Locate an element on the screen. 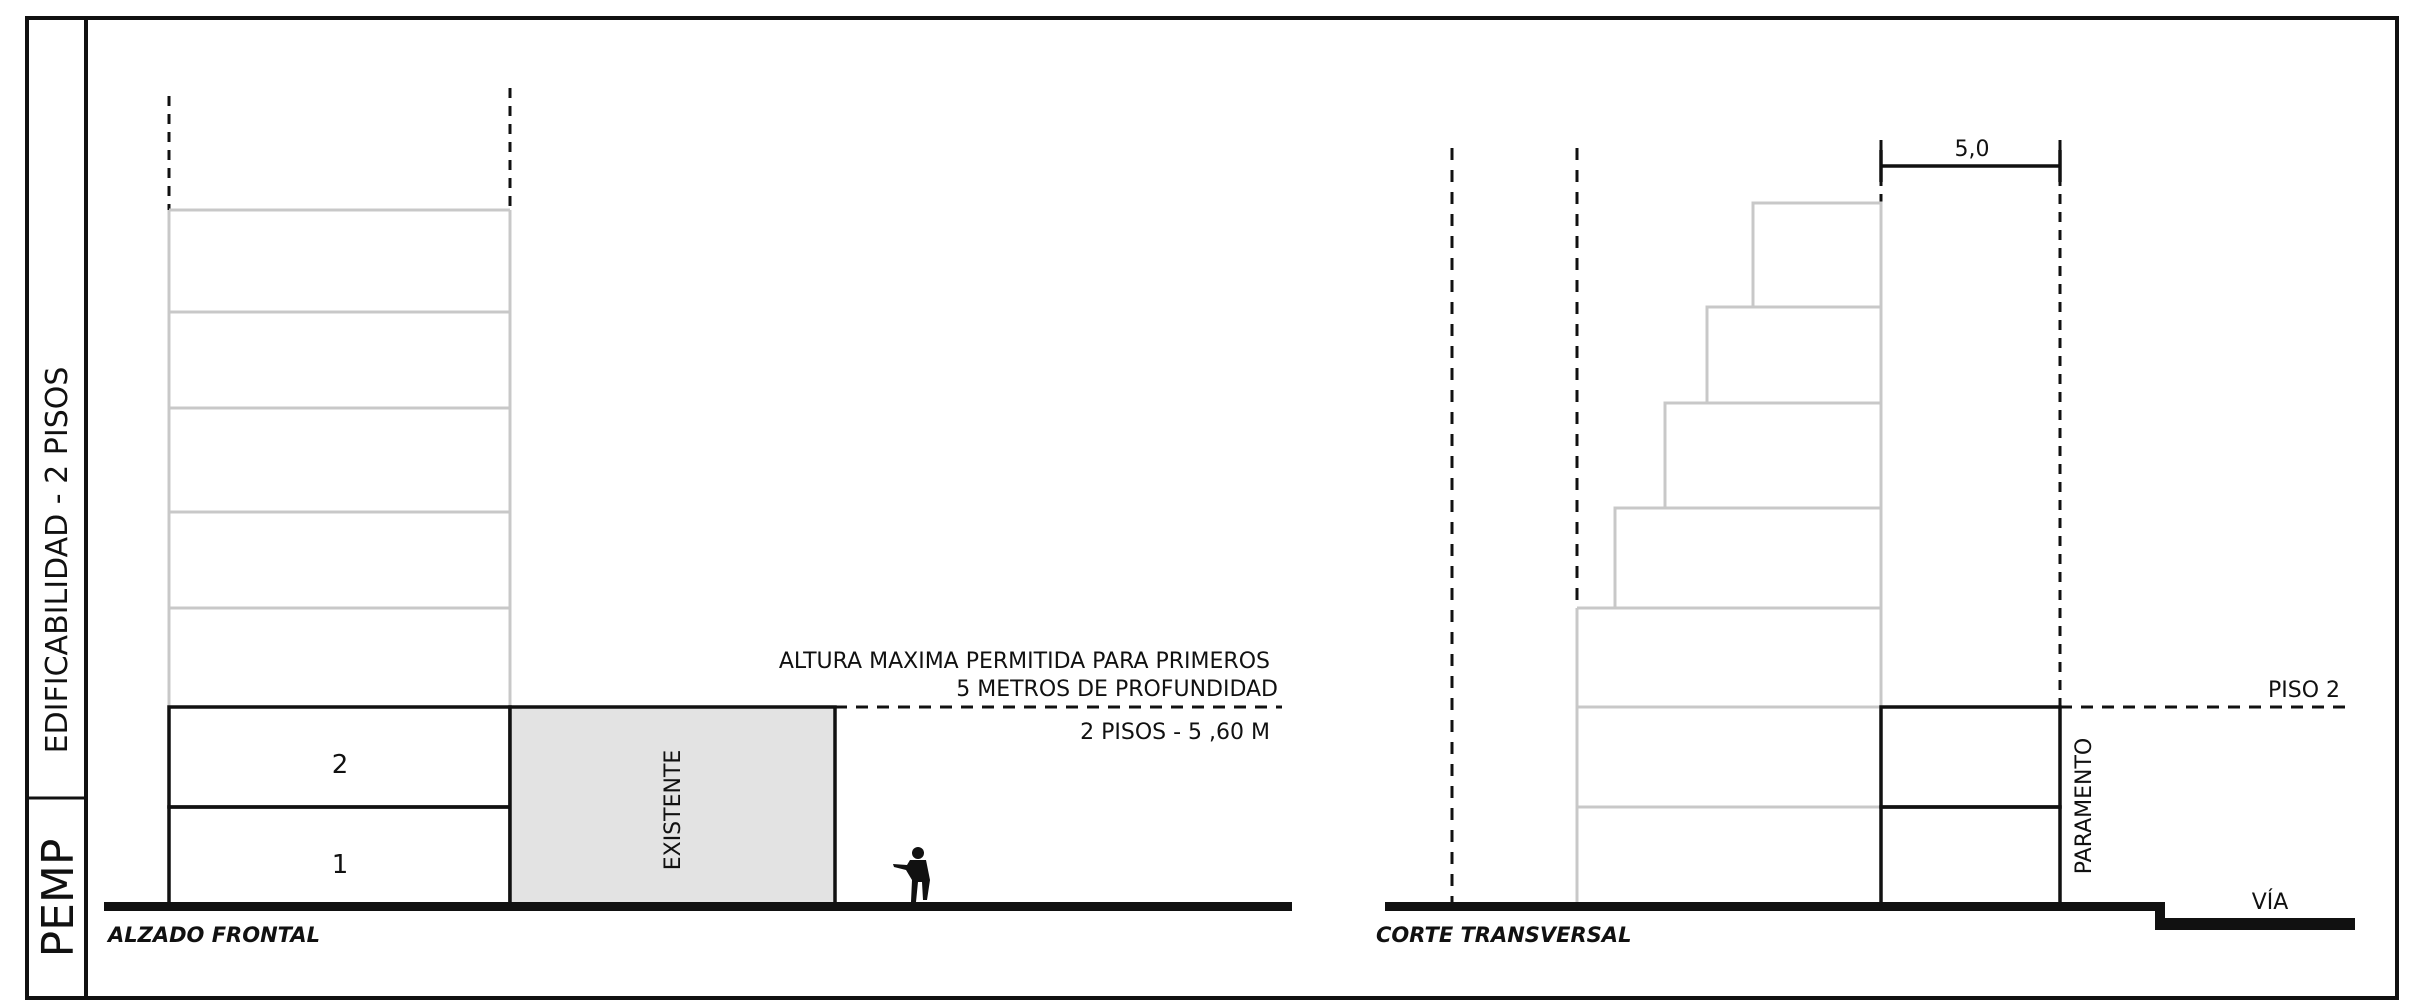 Image resolution: width=2421 pixels, height=1004 pixels. section-ghost-steps is located at coordinates (1729, 551).